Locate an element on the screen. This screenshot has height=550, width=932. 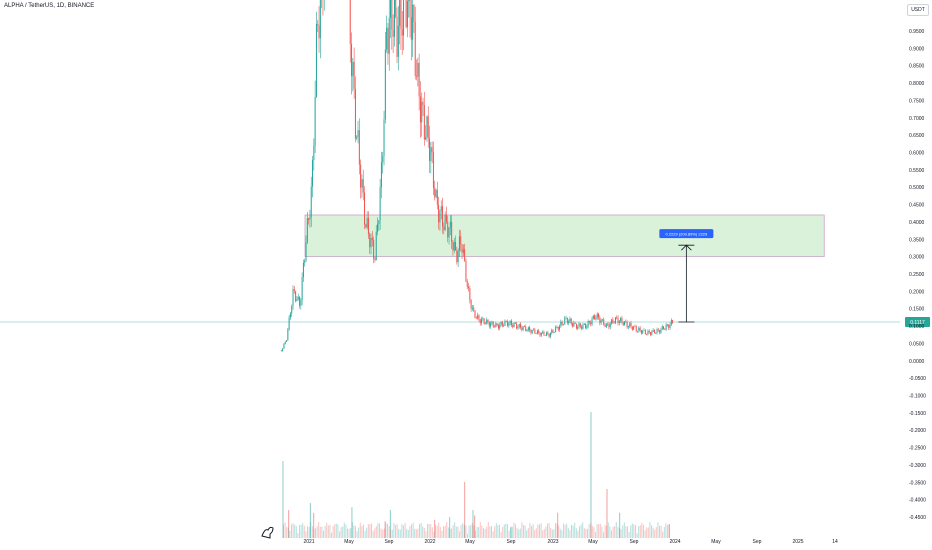
y-axis-tick-label: 0.8500 is located at coordinates (917, 67).